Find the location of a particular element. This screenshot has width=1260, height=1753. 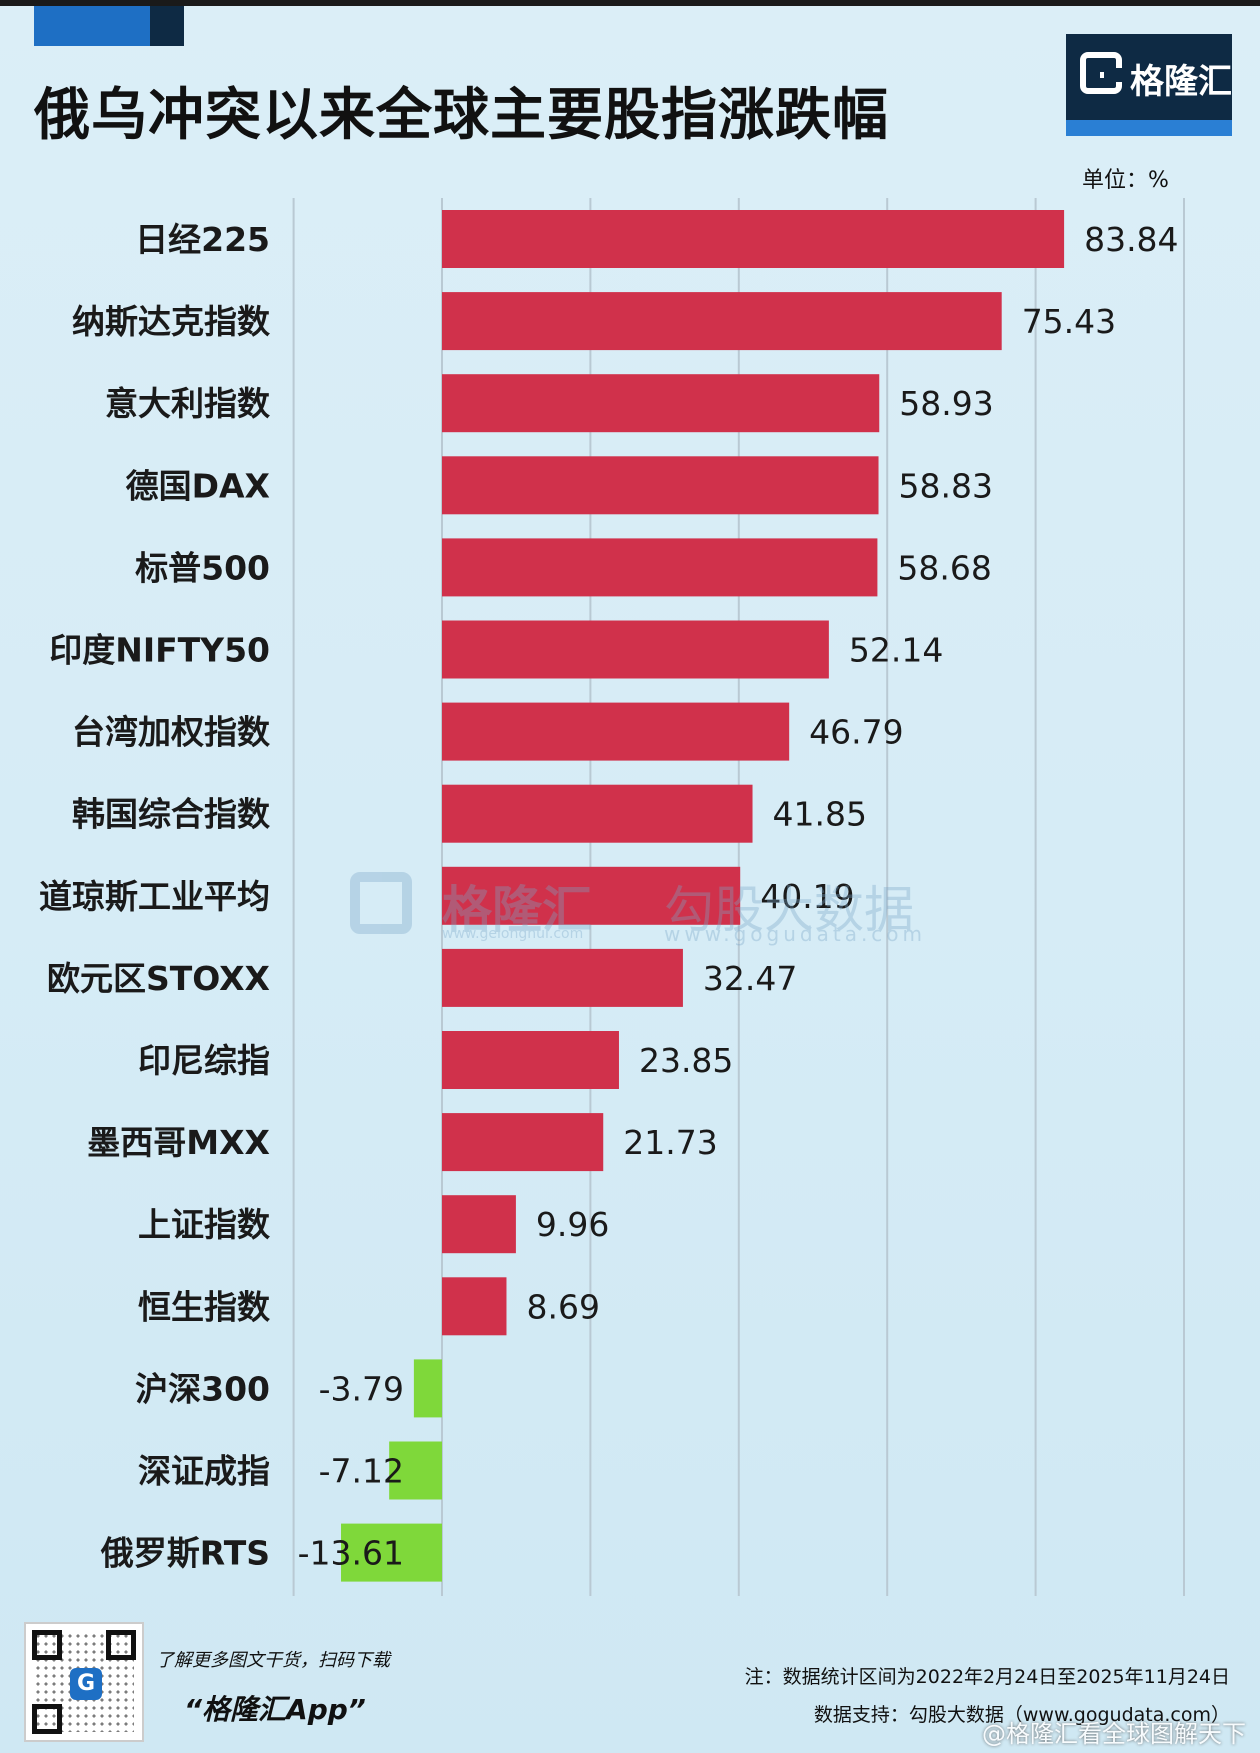

qr-g-icon: G is located at coordinates (86, 1684).